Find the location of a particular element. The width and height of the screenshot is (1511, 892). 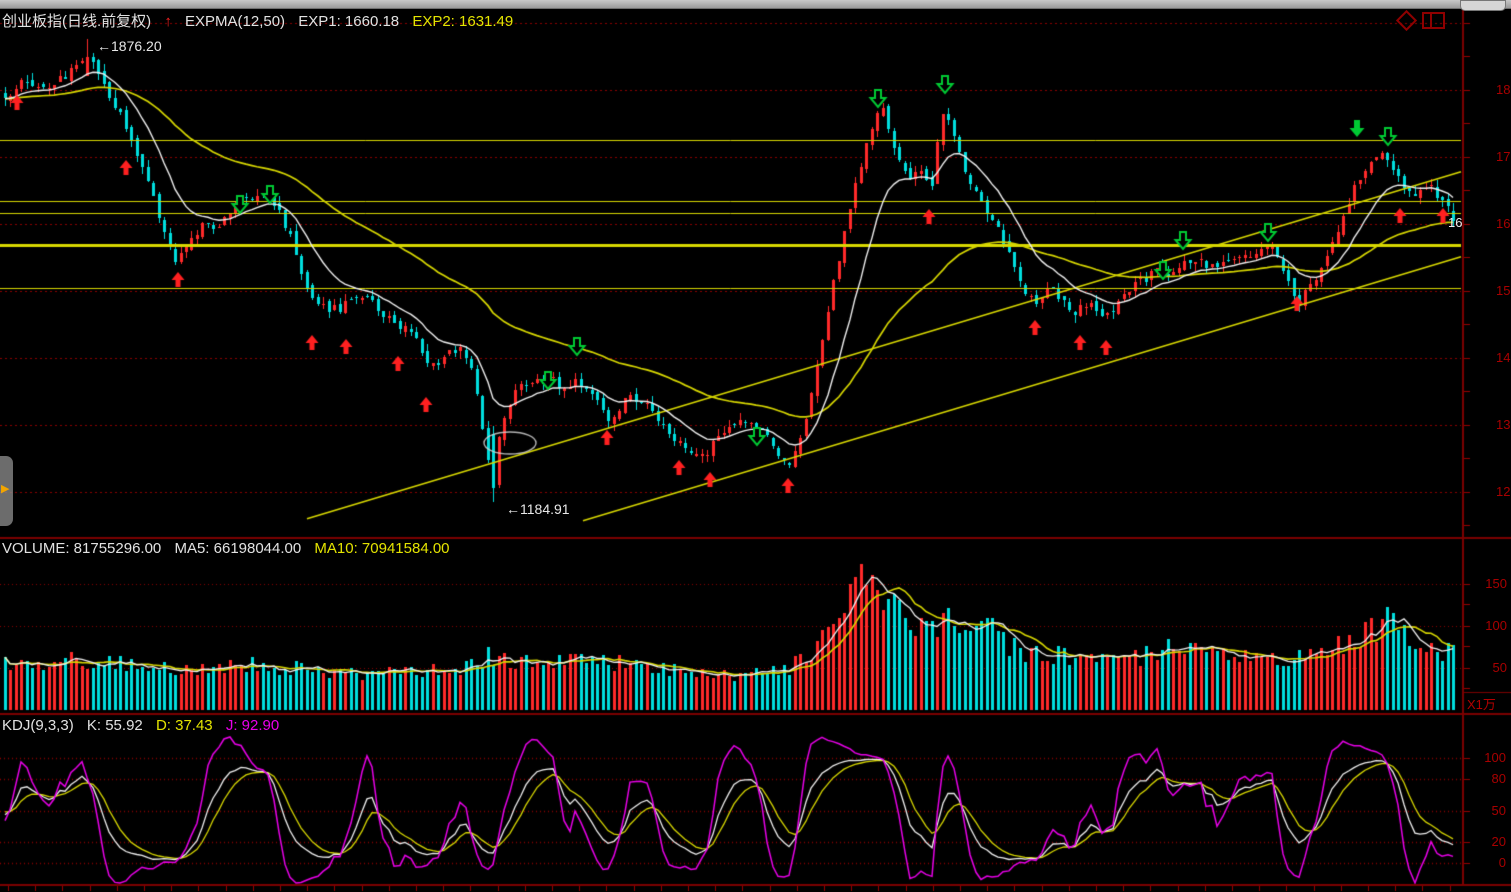

axis-label: 150 is located at coordinates (1496, 583).